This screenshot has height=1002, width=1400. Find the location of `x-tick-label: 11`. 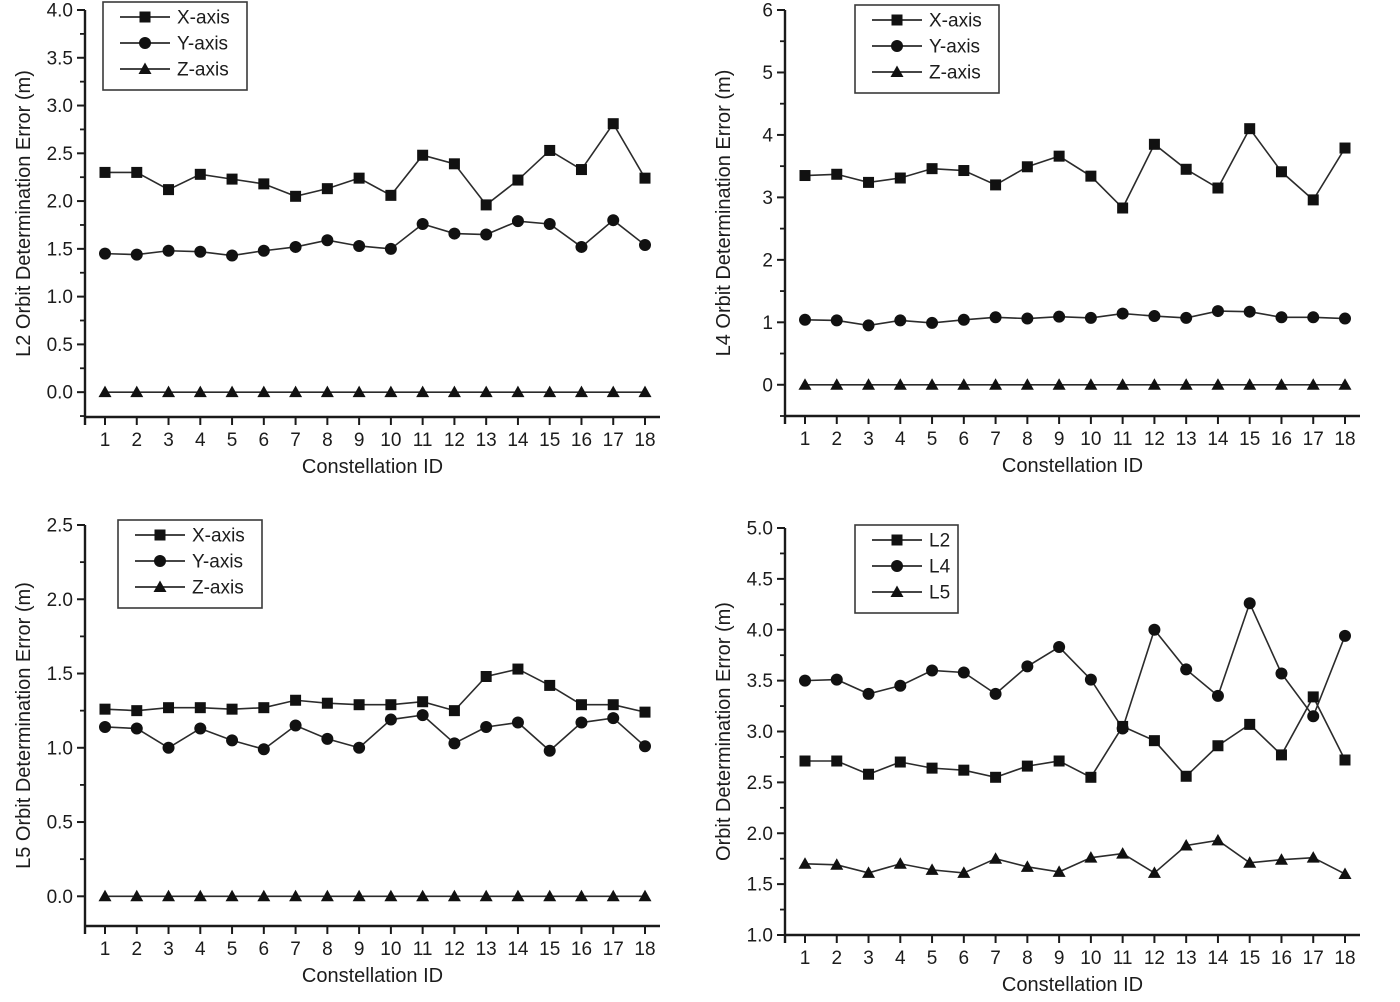

x-tick-label: 11 is located at coordinates (1123, 439).